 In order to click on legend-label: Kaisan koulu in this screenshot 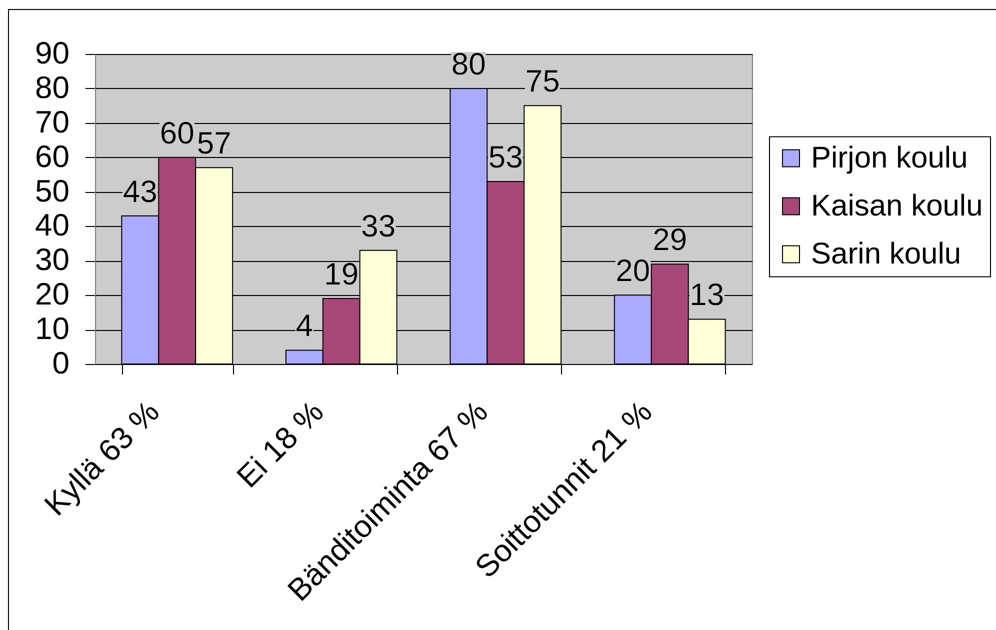, I will do `click(897, 205)`.